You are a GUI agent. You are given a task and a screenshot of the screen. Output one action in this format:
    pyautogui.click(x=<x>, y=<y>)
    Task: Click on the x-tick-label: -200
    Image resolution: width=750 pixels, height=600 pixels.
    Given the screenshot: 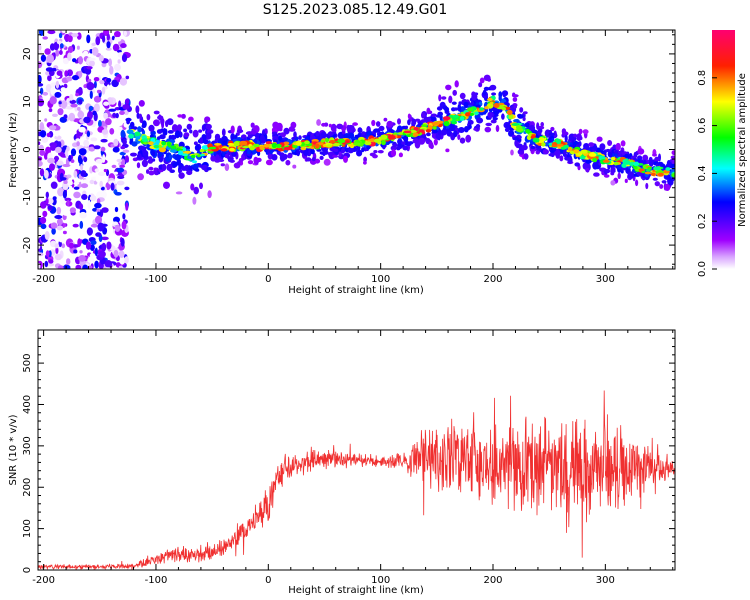 What is the action you would take?
    pyautogui.click(x=43, y=580)
    